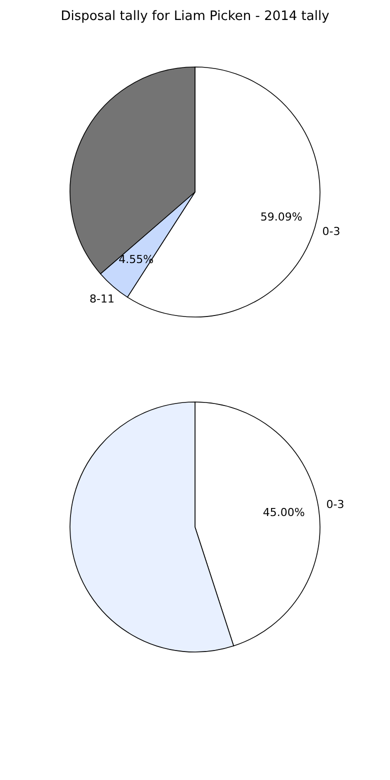  What do you see at coordinates (195, 16) in the screenshot?
I see `chart-title: Disposal tally for Liam Picken - 2014 tally` at bounding box center [195, 16].